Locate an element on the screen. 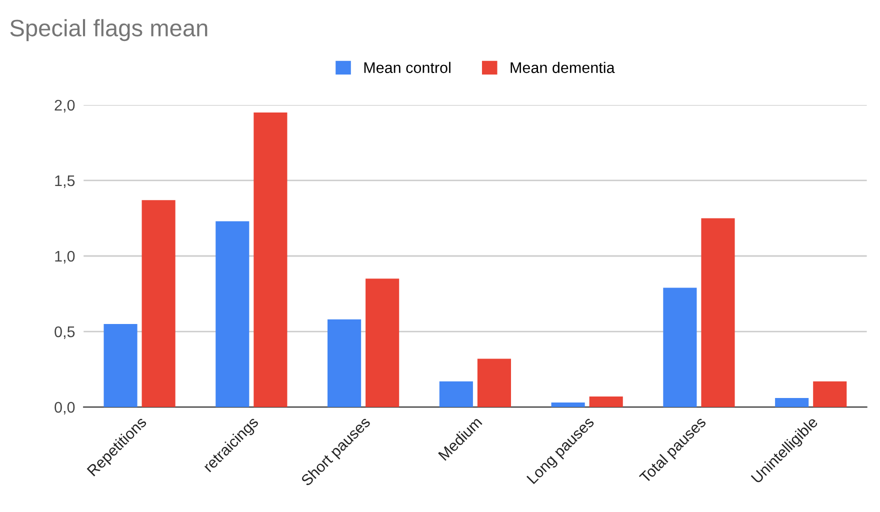 The width and height of the screenshot is (880, 512). y-tick-label: 0,0 is located at coordinates (64, 408).